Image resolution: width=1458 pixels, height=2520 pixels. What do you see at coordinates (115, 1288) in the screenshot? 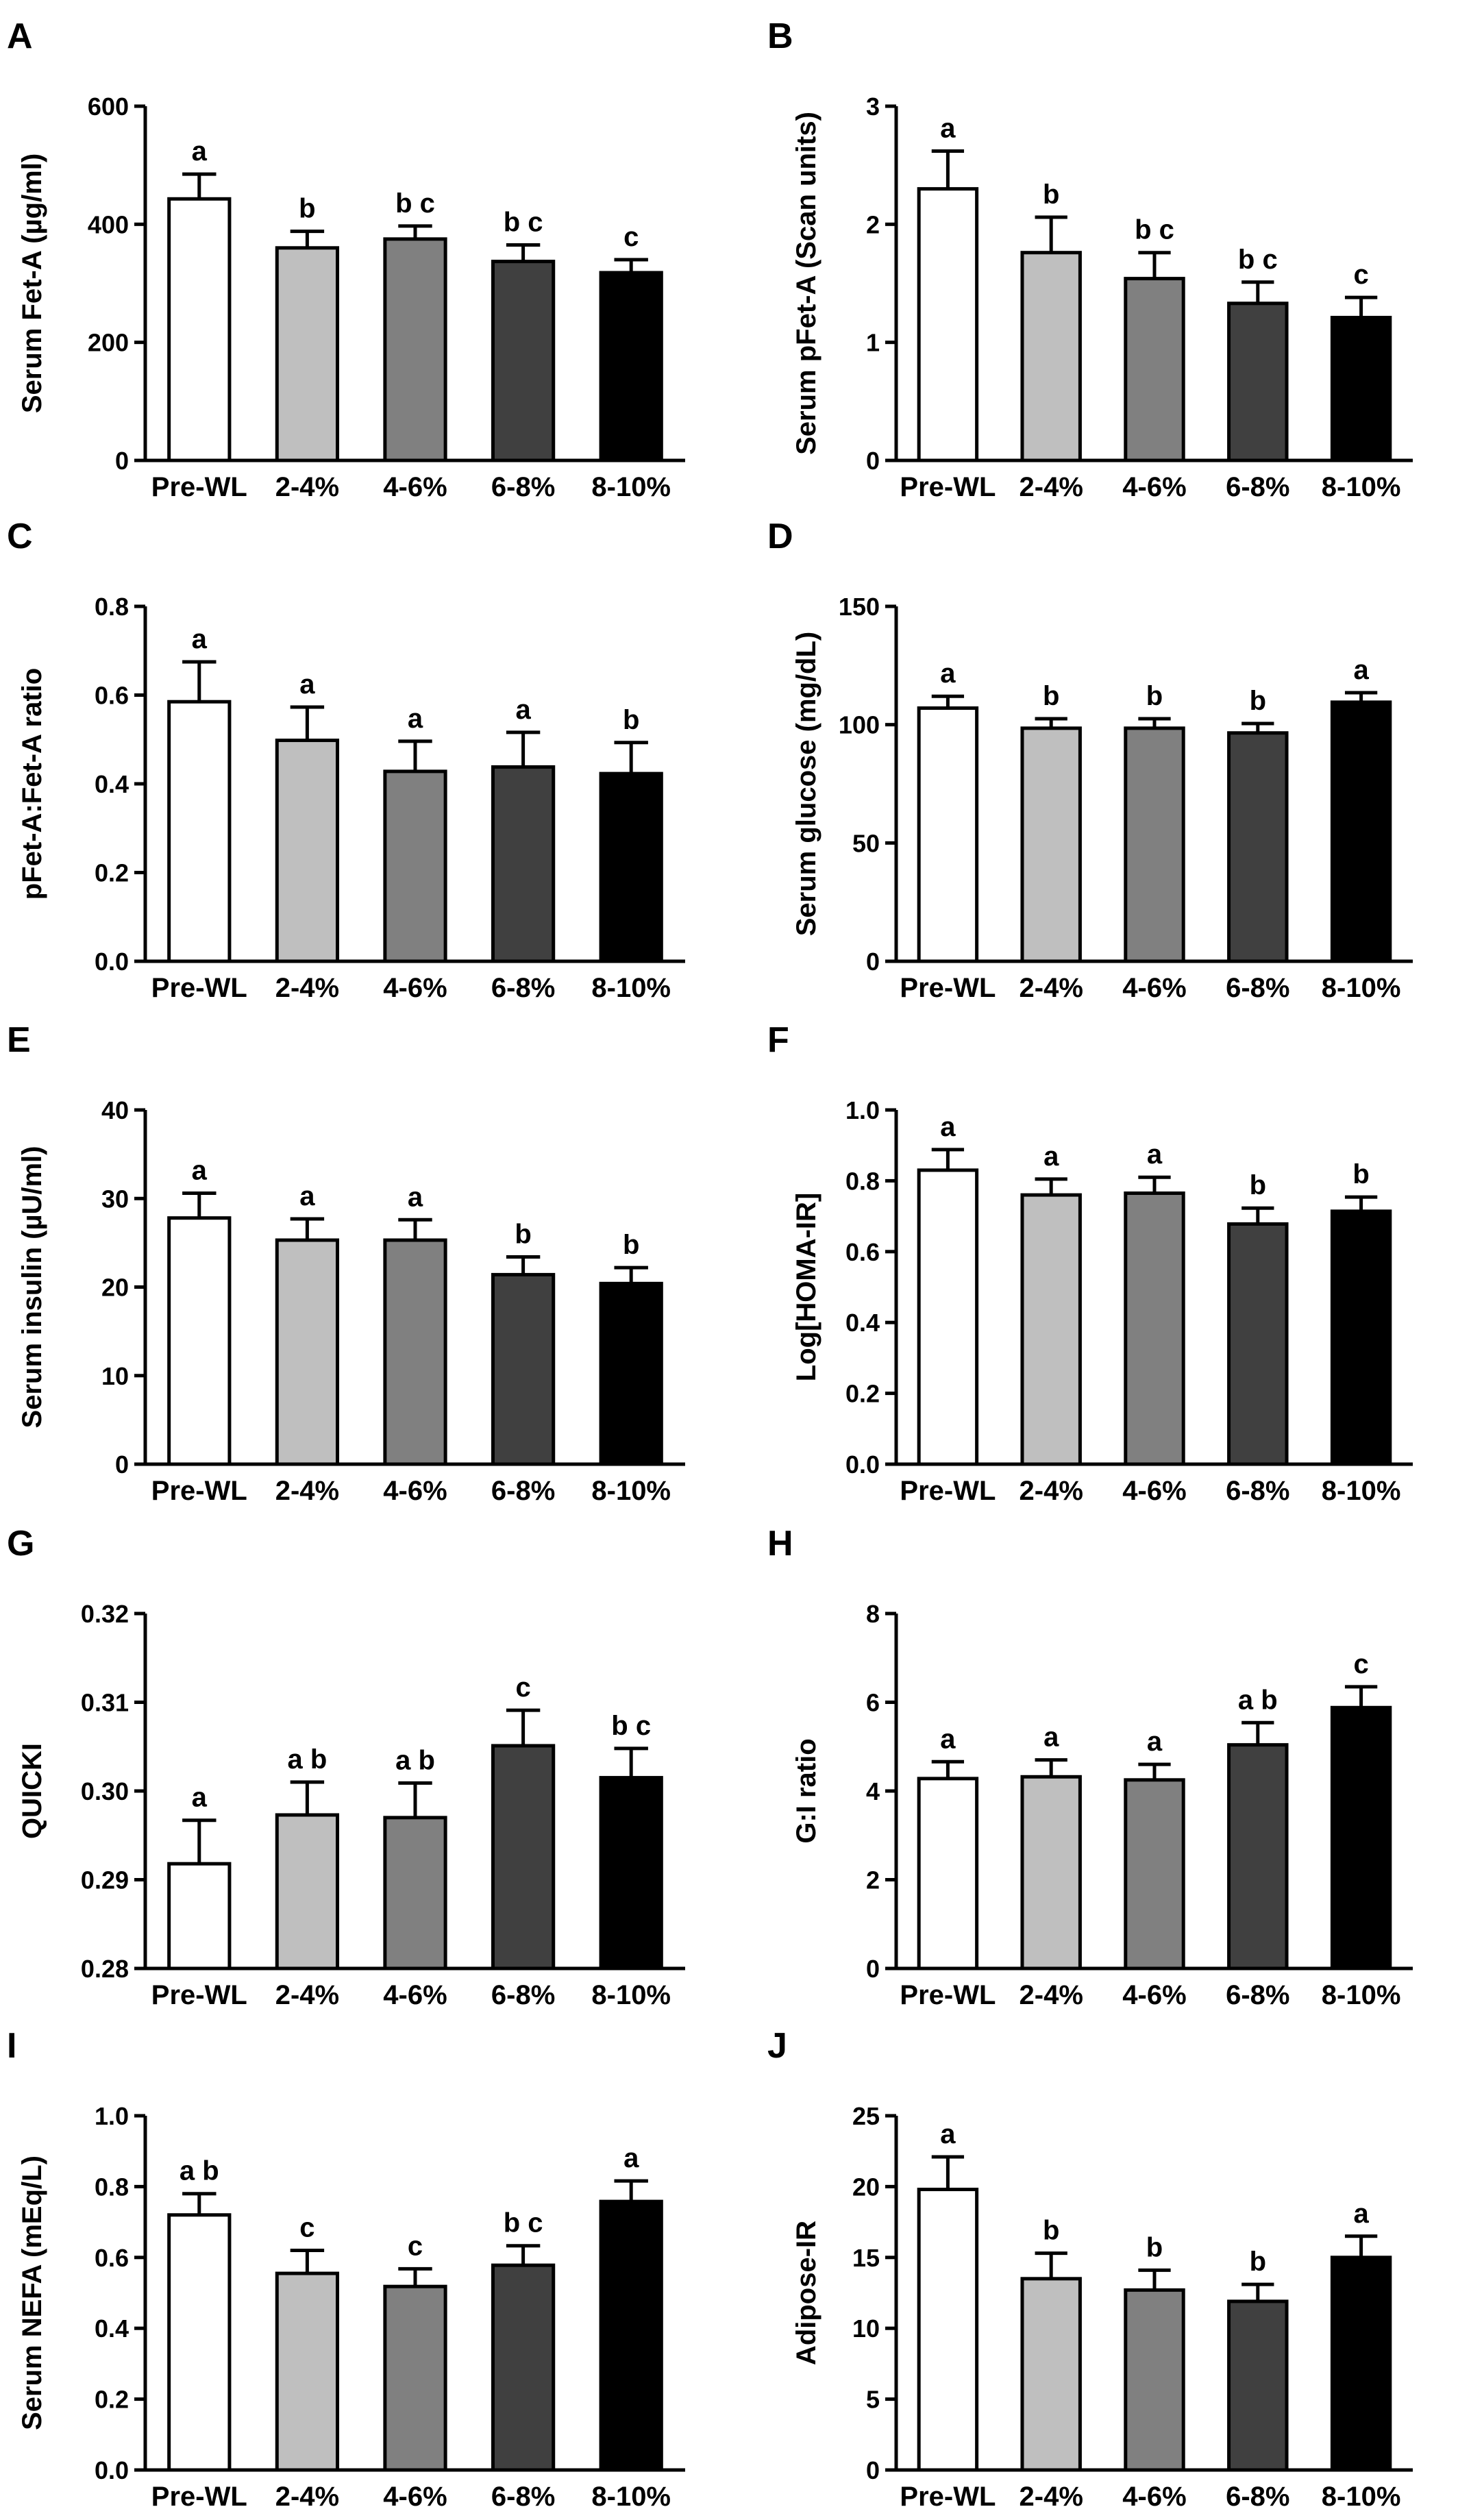
I see `y-tick-label: 20` at bounding box center [115, 1288].